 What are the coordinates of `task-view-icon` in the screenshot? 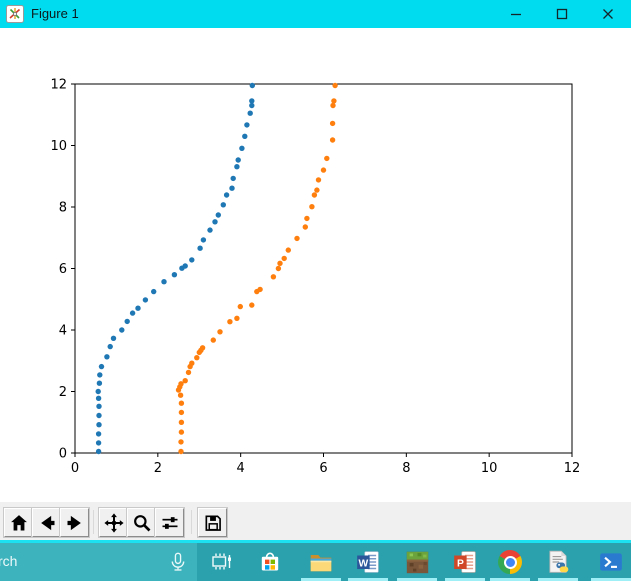 It's located at (221, 561).